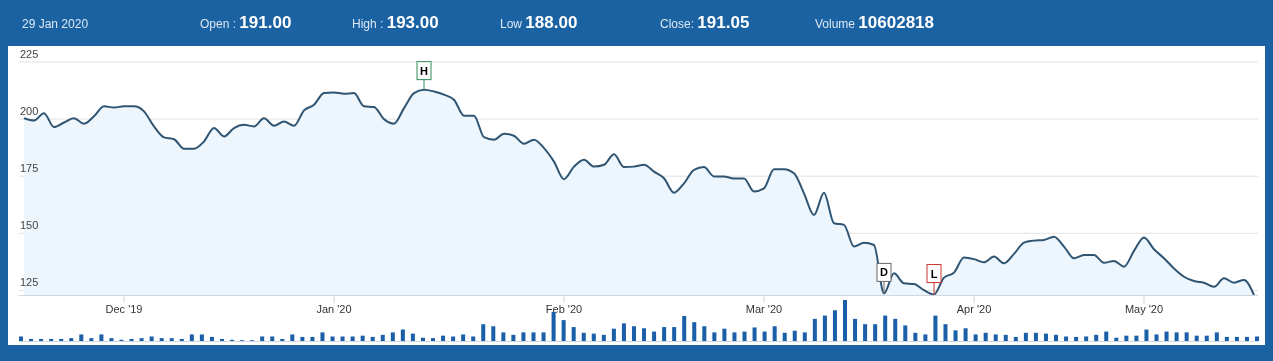 Image resolution: width=1273 pixels, height=361 pixels. I want to click on y-tick-label: 125, so click(29, 282).